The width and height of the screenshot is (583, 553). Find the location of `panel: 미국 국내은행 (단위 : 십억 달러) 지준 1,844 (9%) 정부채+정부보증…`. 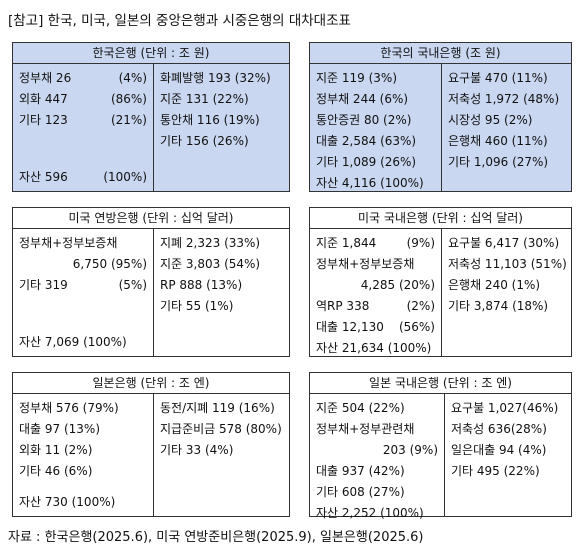

panel: 미국 국내은행 (단위 : 십억 달러) 지준 1,844 (9%) 정부채+정부보증… is located at coordinates (440, 282).